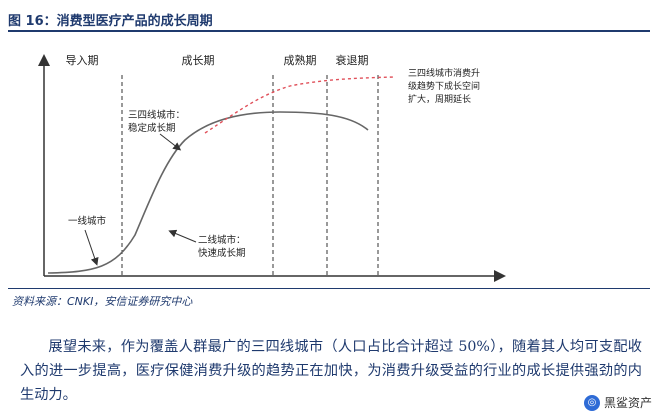 This screenshot has height=417, width=660. I want to click on source-rule, so click(329, 288).